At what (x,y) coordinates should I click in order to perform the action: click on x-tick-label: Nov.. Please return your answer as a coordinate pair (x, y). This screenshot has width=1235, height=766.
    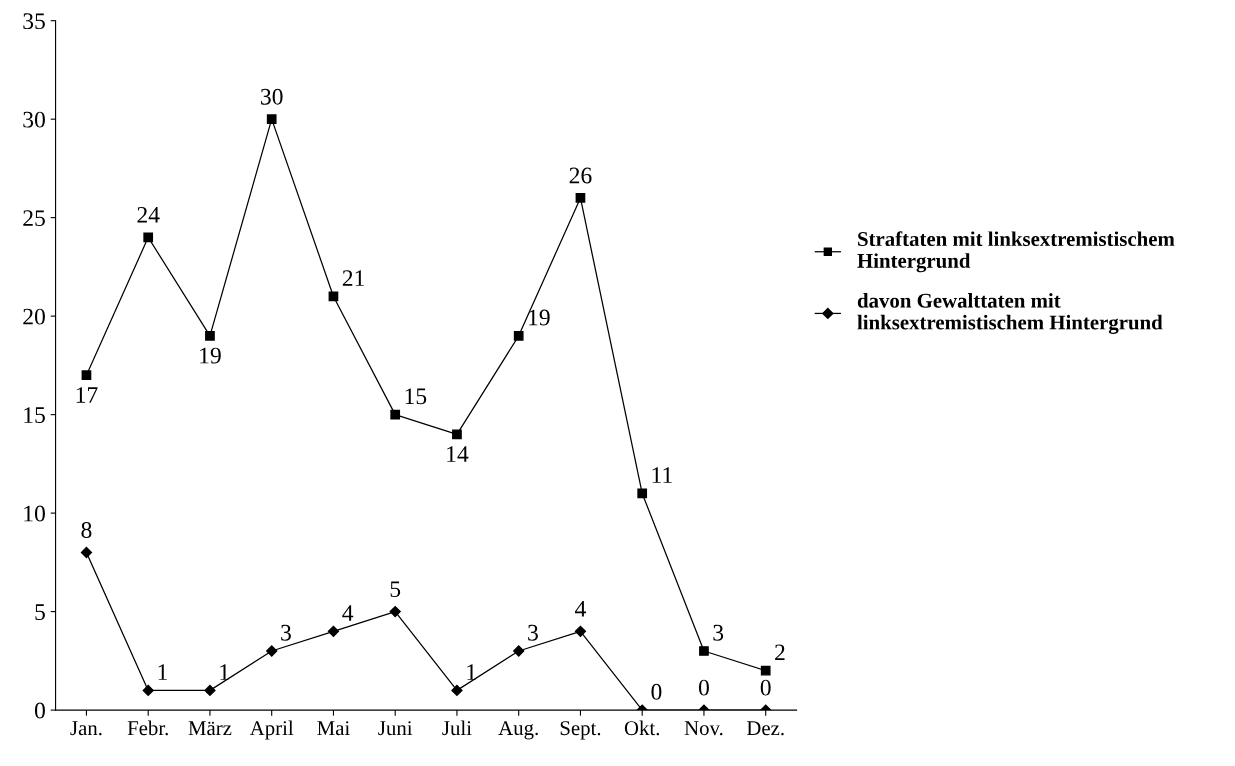
    Looking at the image, I should click on (703, 728).